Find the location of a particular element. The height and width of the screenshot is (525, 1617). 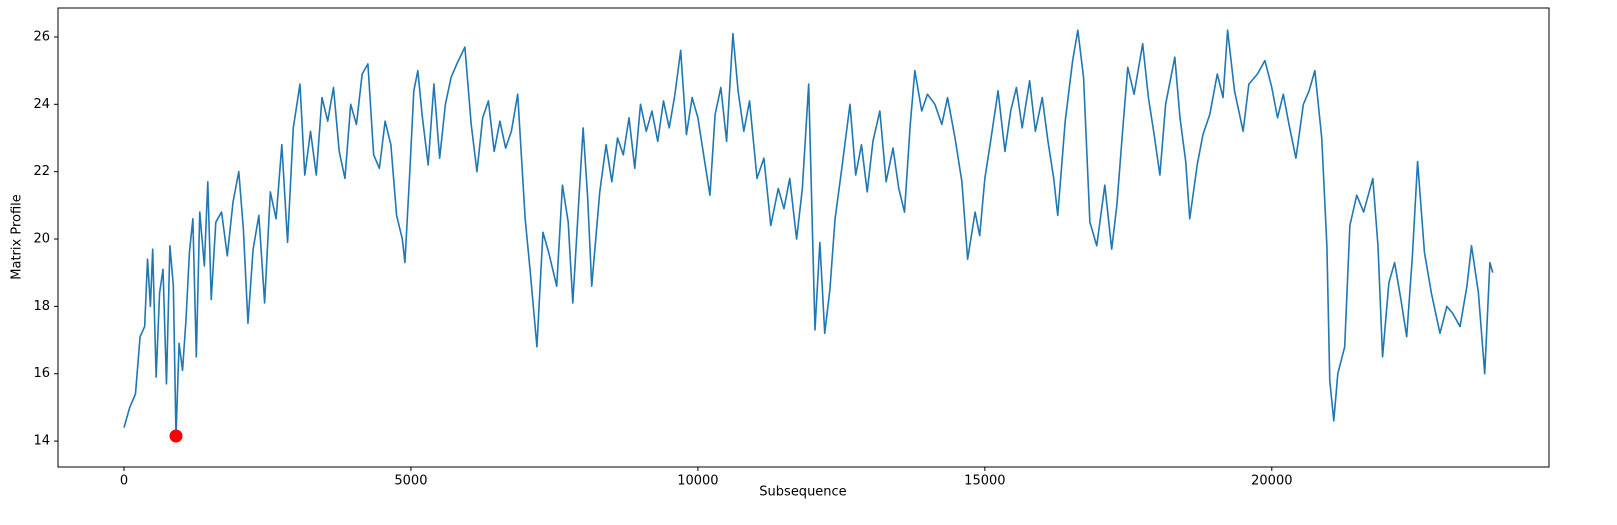

x-tick-label: 10000 is located at coordinates (697, 481).